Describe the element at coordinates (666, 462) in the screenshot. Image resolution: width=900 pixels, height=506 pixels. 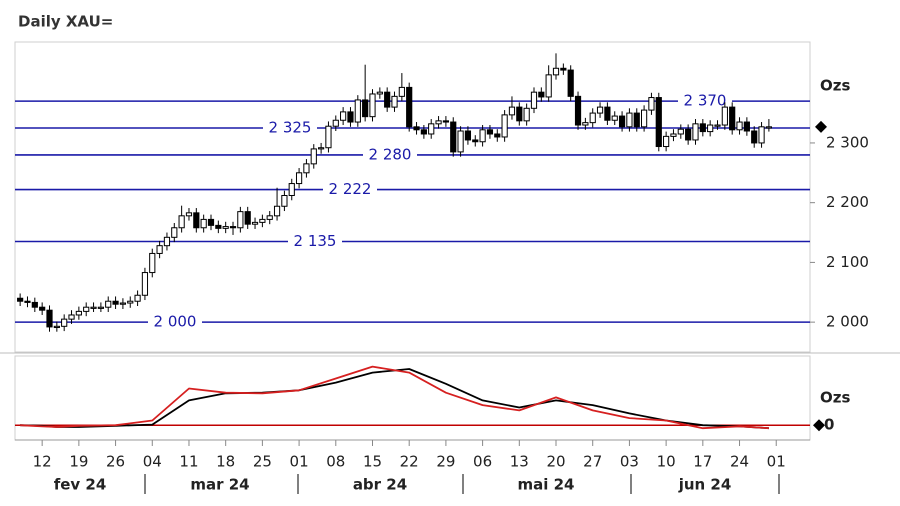
I see `x-tick-label: 10` at that location.